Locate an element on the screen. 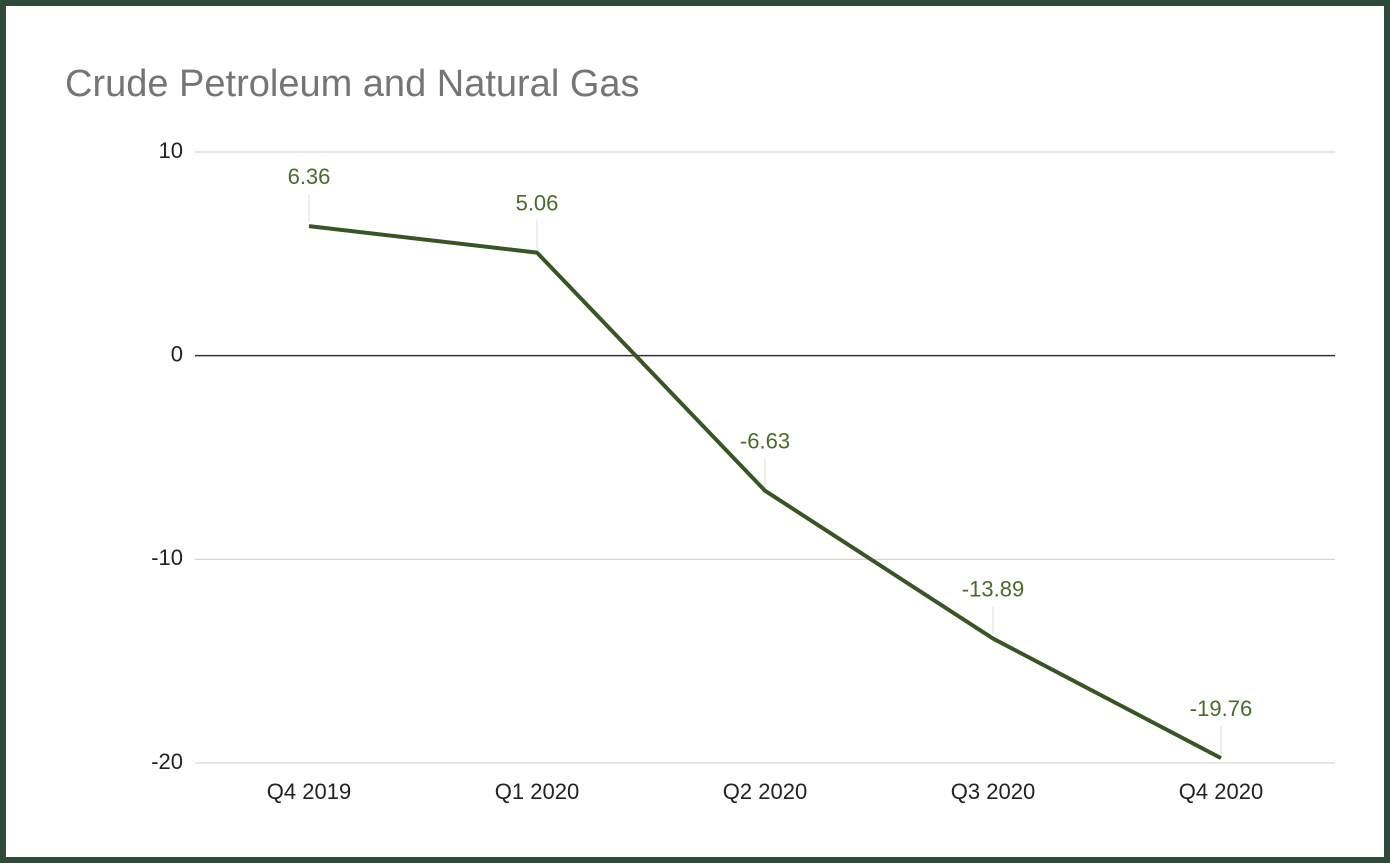 Image resolution: width=1390 pixels, height=863 pixels. data-label: 6.36 is located at coordinates (309, 176).